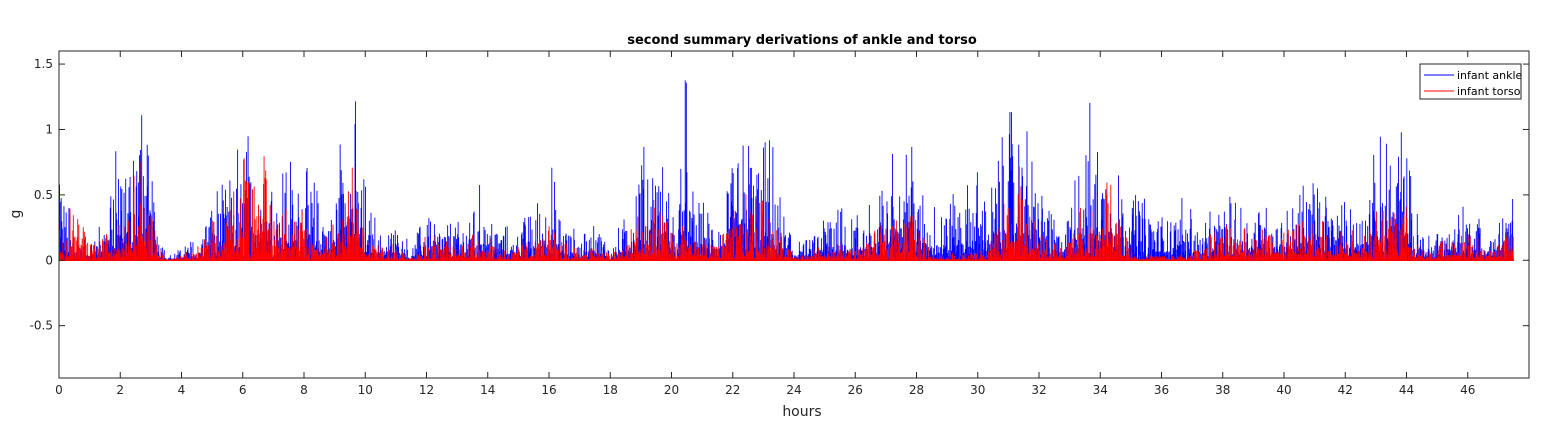 The height and width of the screenshot is (432, 1565). What do you see at coordinates (365, 390) in the screenshot?
I see `x-tick-label: 10` at bounding box center [365, 390].